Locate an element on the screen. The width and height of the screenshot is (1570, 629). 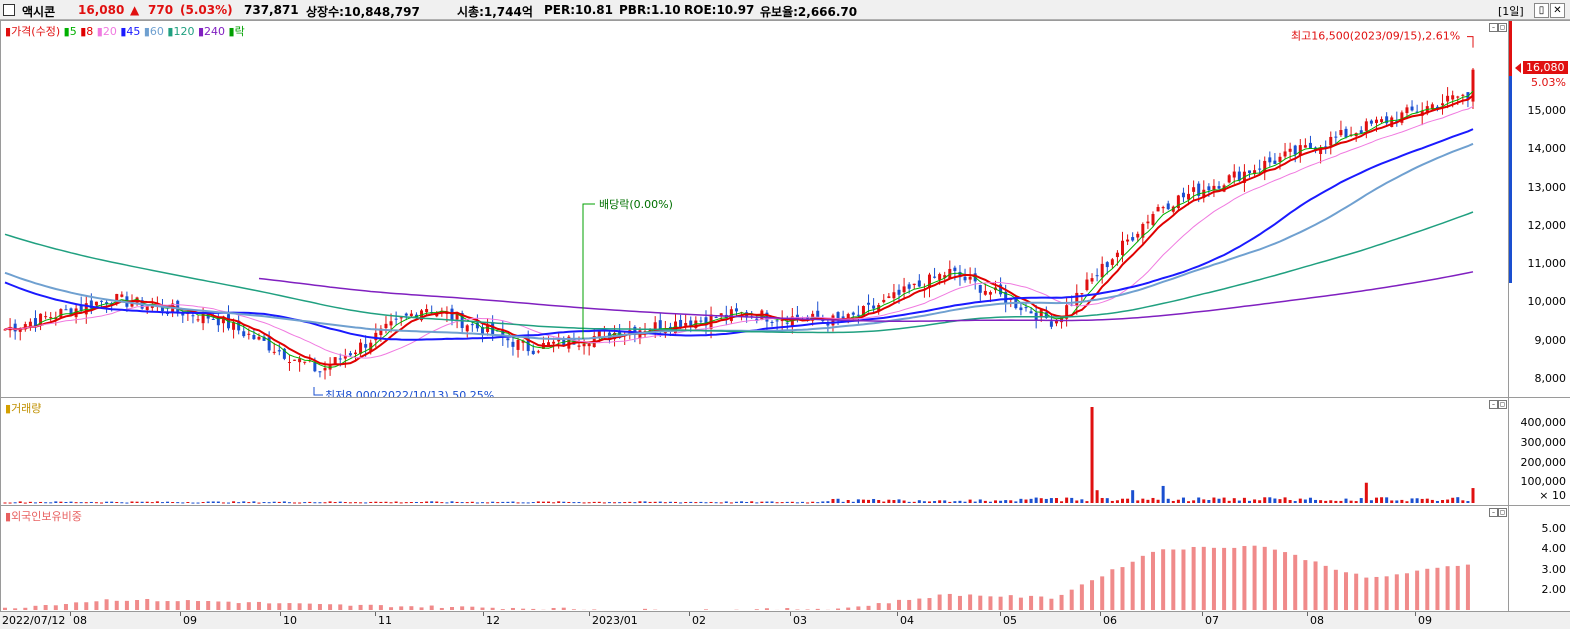
close-icon: ✕ is located at coordinates (1557, 10).